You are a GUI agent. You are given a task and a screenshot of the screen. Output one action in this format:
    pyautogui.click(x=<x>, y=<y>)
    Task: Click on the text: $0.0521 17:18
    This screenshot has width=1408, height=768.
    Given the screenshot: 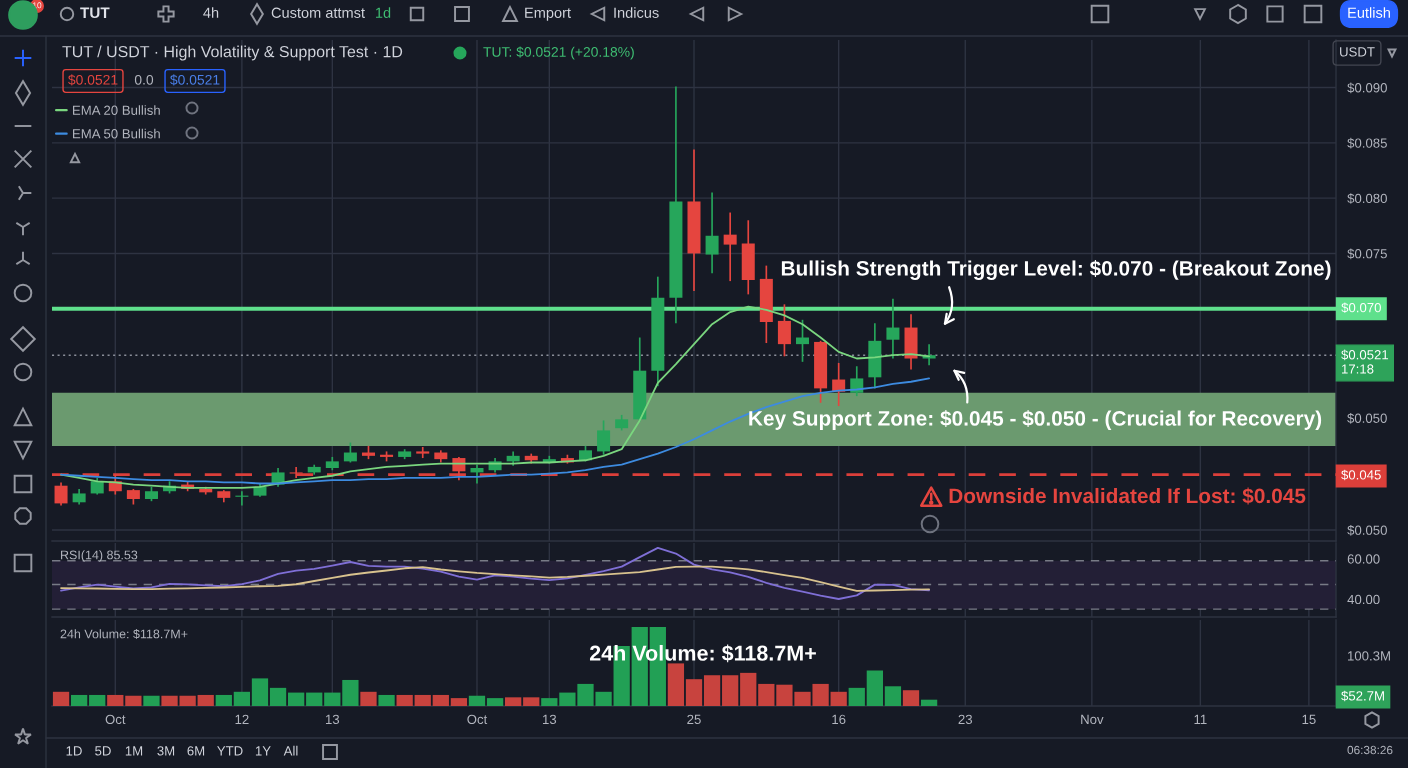 What is the action you would take?
    pyautogui.click(x=1365, y=361)
    